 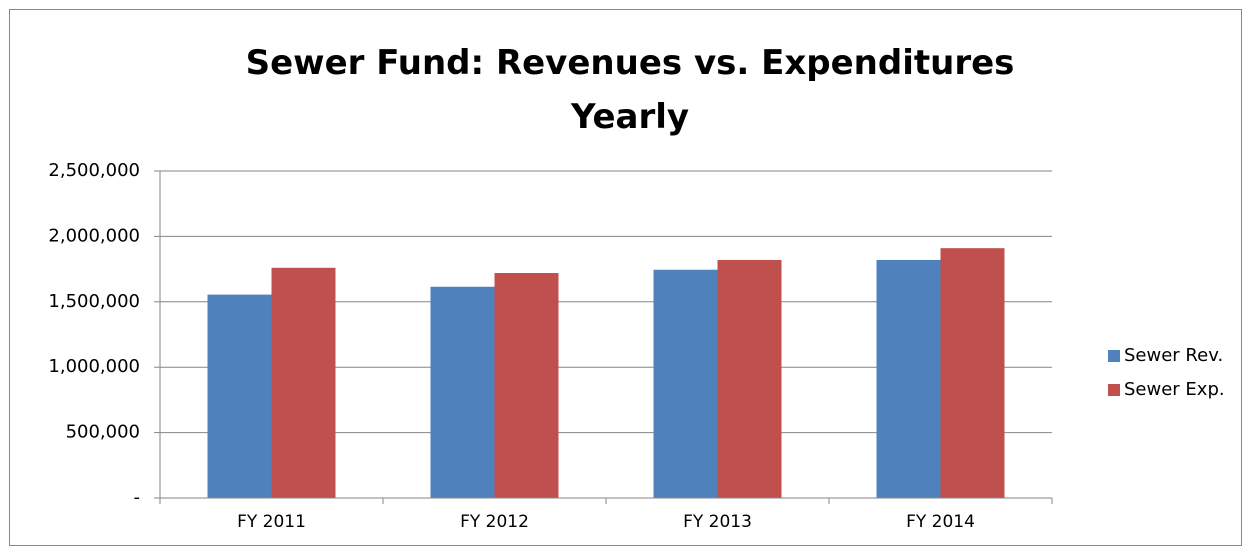 What do you see at coordinates (103, 432) in the screenshot?
I see `y-tick-label: 500,000` at bounding box center [103, 432].